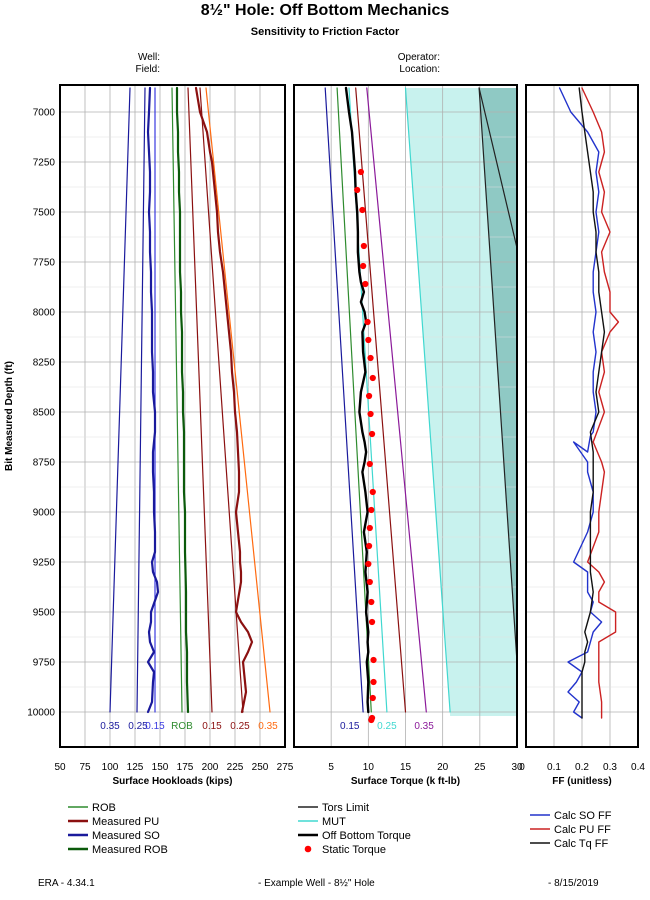 The width and height of the screenshot is (650, 900). Describe the element at coordinates (582, 830) in the screenshot. I see `legend-label: Calc PU FF` at that location.